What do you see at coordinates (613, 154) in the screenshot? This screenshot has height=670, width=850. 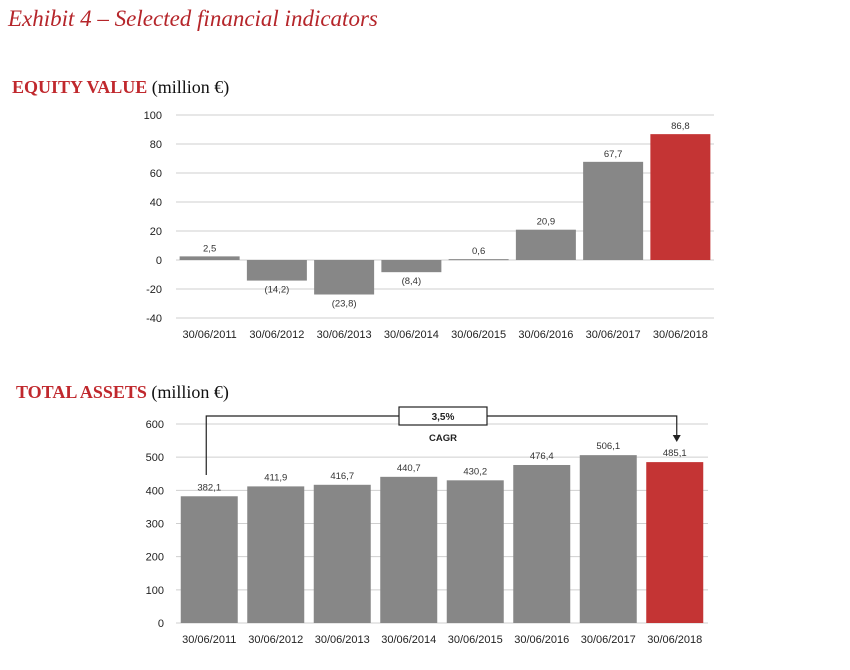 I see `data-label: 67,7` at bounding box center [613, 154].